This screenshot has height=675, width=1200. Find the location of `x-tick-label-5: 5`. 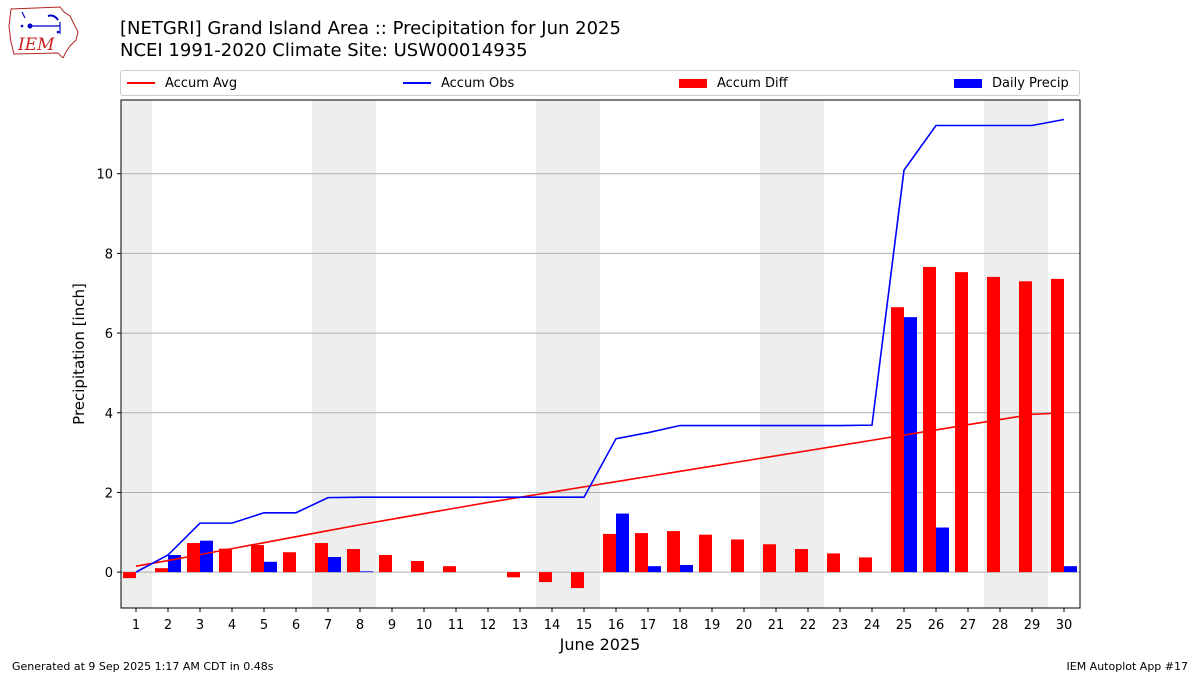

x-tick-label-5: 5 is located at coordinates (264, 625).